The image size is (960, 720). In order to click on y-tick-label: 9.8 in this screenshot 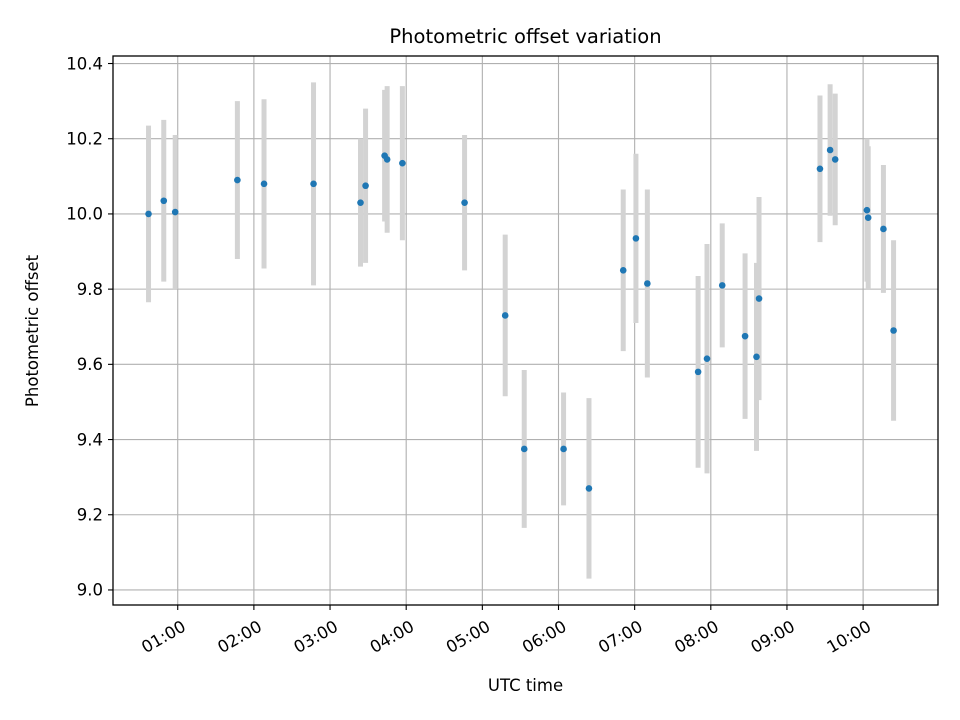, I will do `click(90, 289)`.